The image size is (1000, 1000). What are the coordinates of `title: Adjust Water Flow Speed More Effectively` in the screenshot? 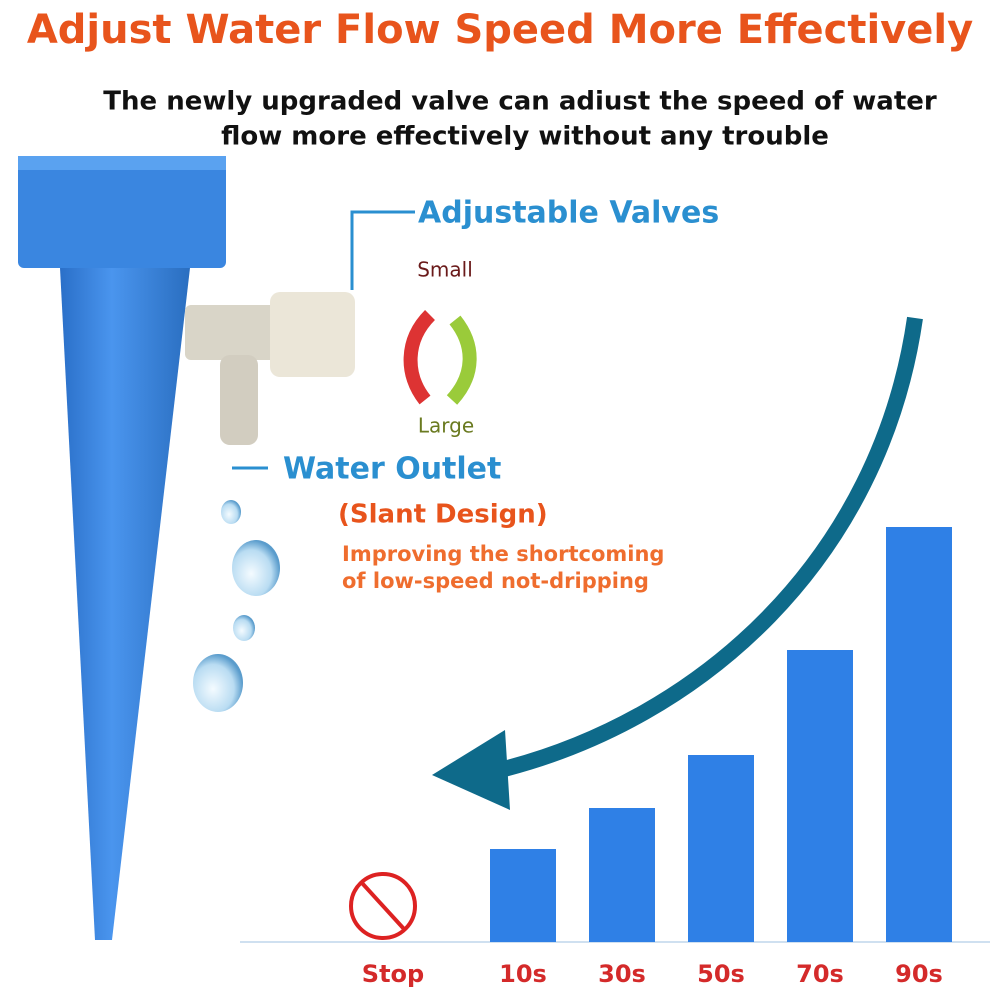 It's located at (500, 30).